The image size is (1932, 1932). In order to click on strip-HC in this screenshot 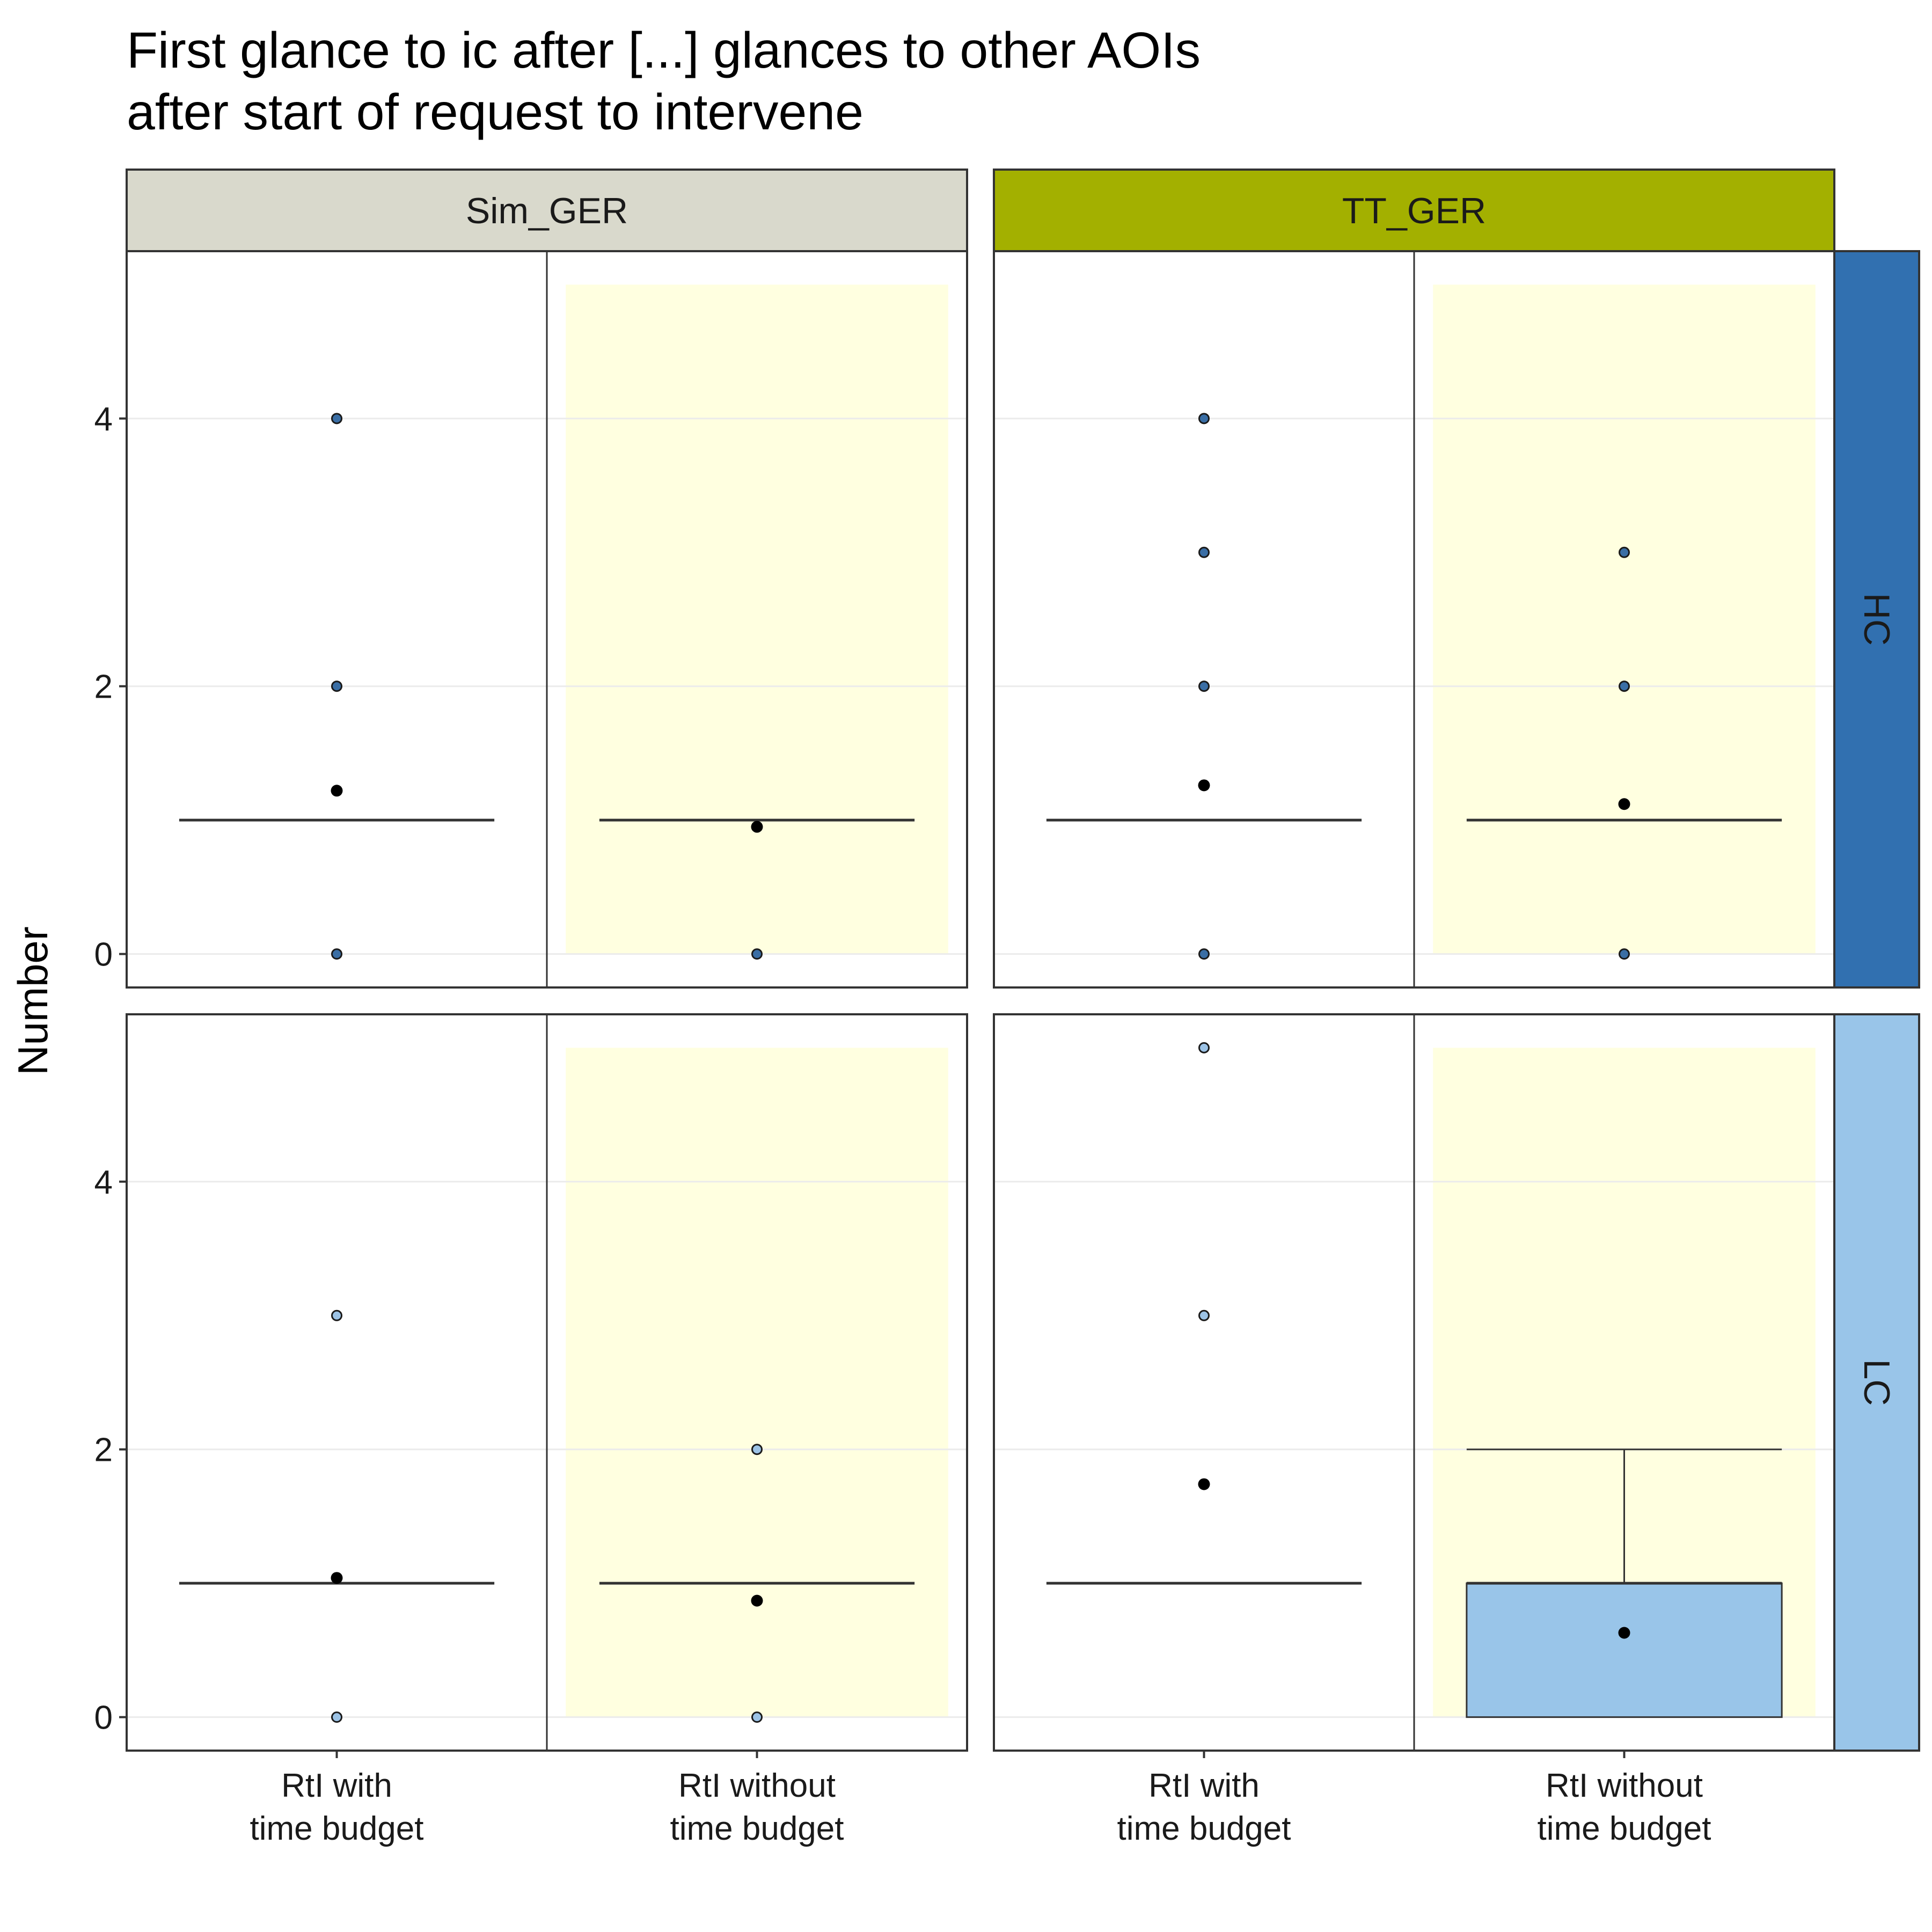, I will do `click(1876, 619)`.